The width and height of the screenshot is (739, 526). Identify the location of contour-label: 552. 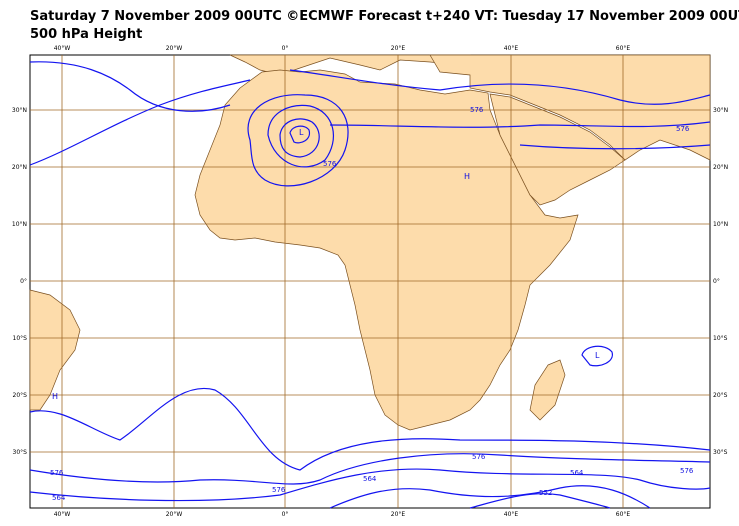
(545, 493).